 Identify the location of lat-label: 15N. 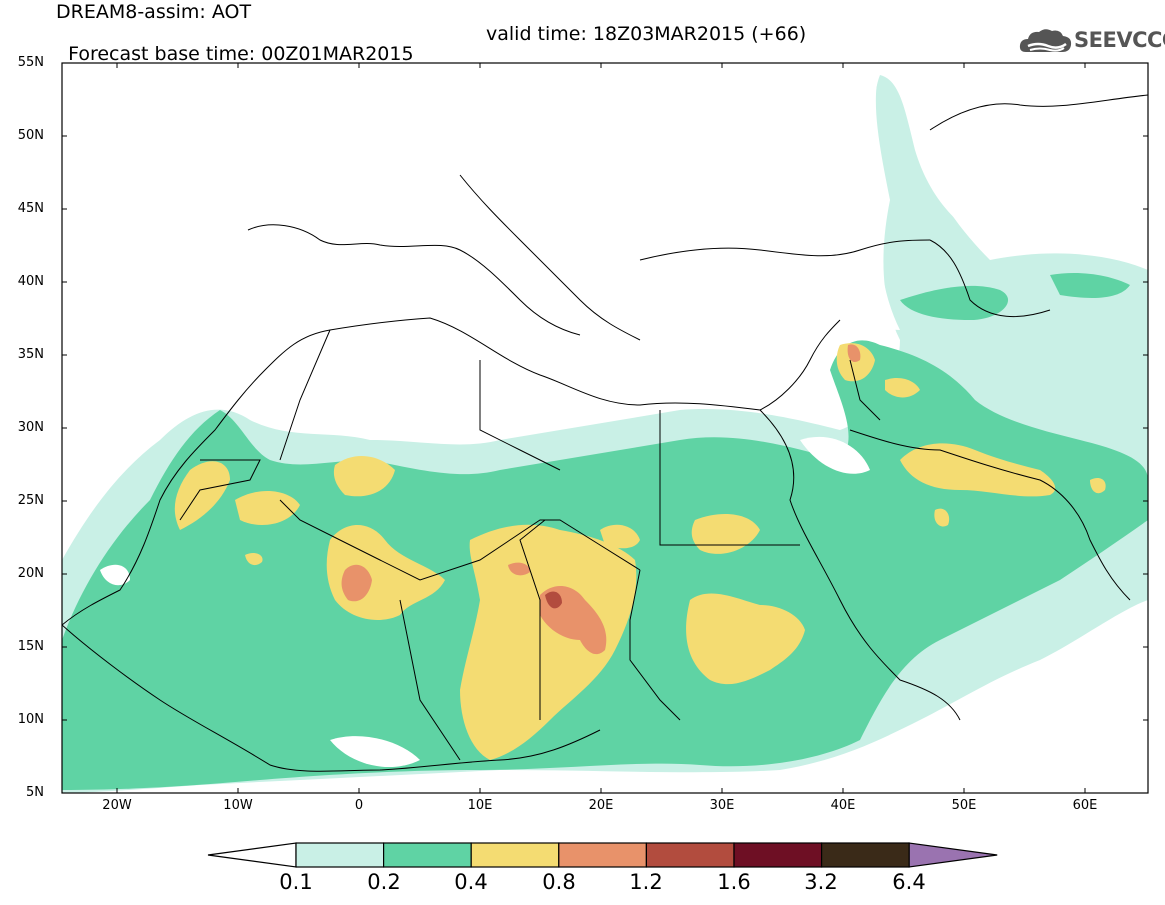
(30, 646).